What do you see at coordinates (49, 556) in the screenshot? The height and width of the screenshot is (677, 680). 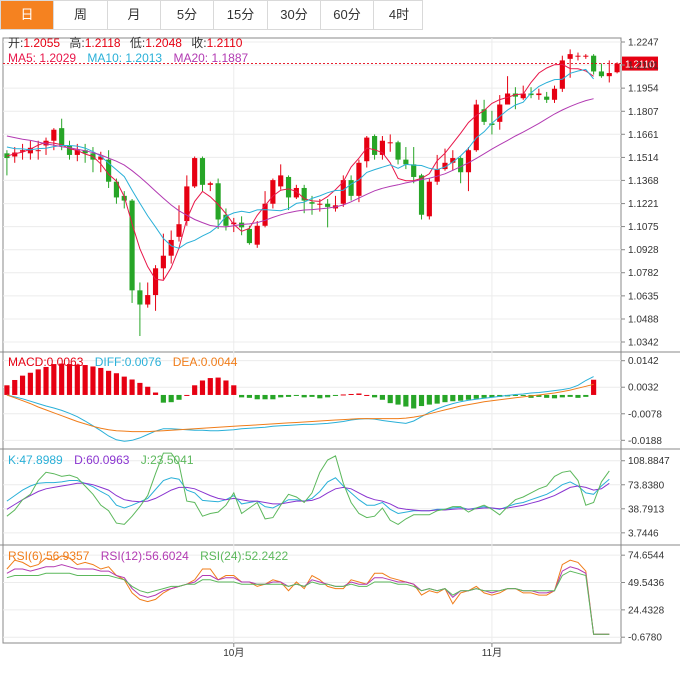 I see `rsi6-value: RSI(6):56.9357` at bounding box center [49, 556].